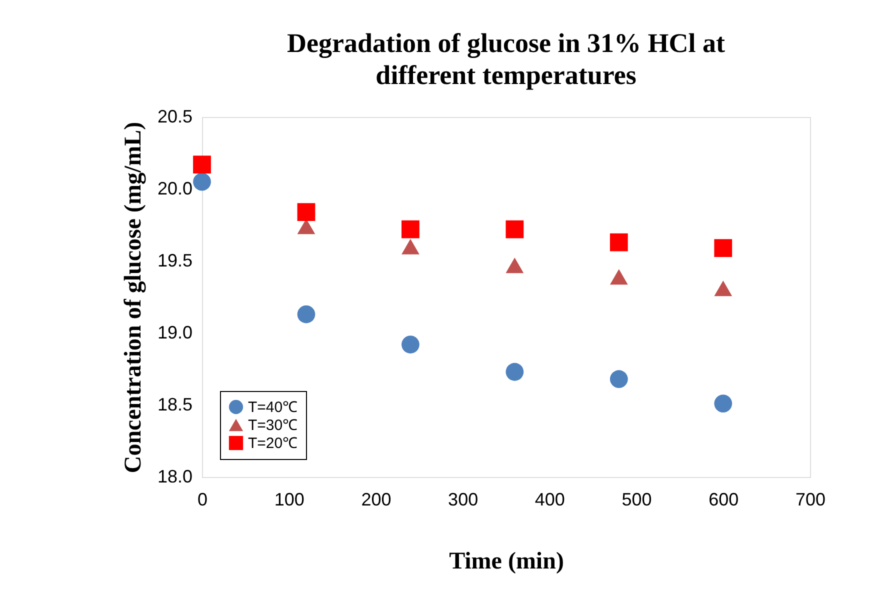  I want to click on y-tick-label: 19.0, so click(174, 332).